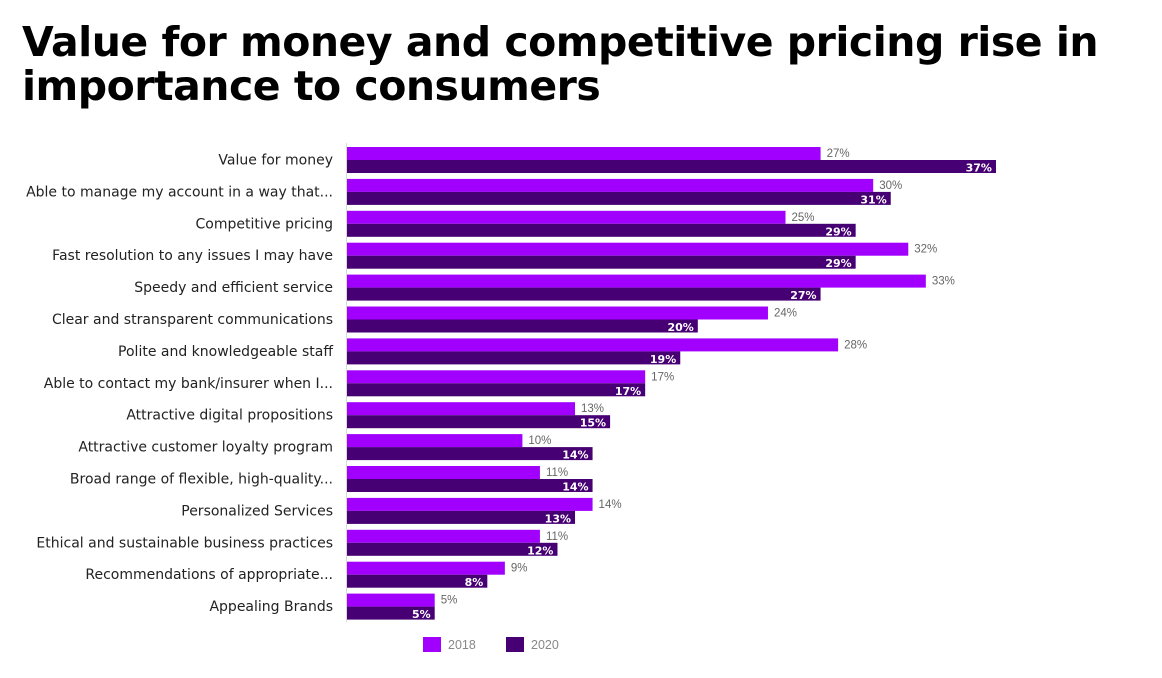 The height and width of the screenshot is (678, 1162). What do you see at coordinates (925, 250) in the screenshot?
I see `data-label-2018: 32%` at bounding box center [925, 250].